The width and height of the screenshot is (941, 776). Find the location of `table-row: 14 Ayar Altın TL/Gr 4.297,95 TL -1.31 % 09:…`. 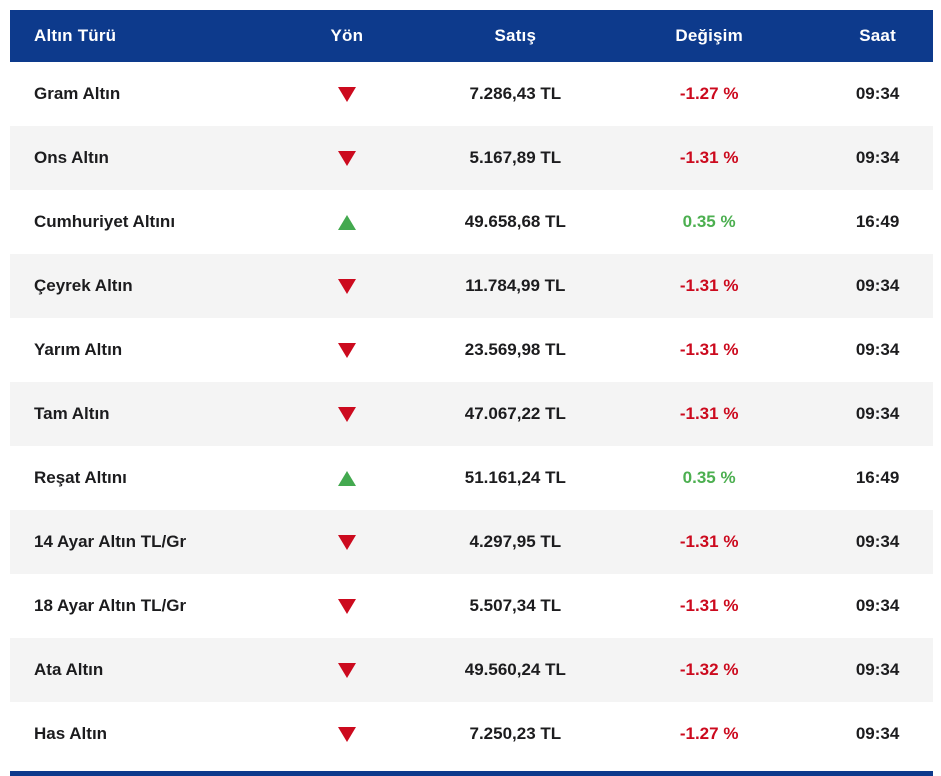

table-row: 14 Ayar Altın TL/Gr 4.297,95 TL -1.31 % 09:… is located at coordinates (471, 542).